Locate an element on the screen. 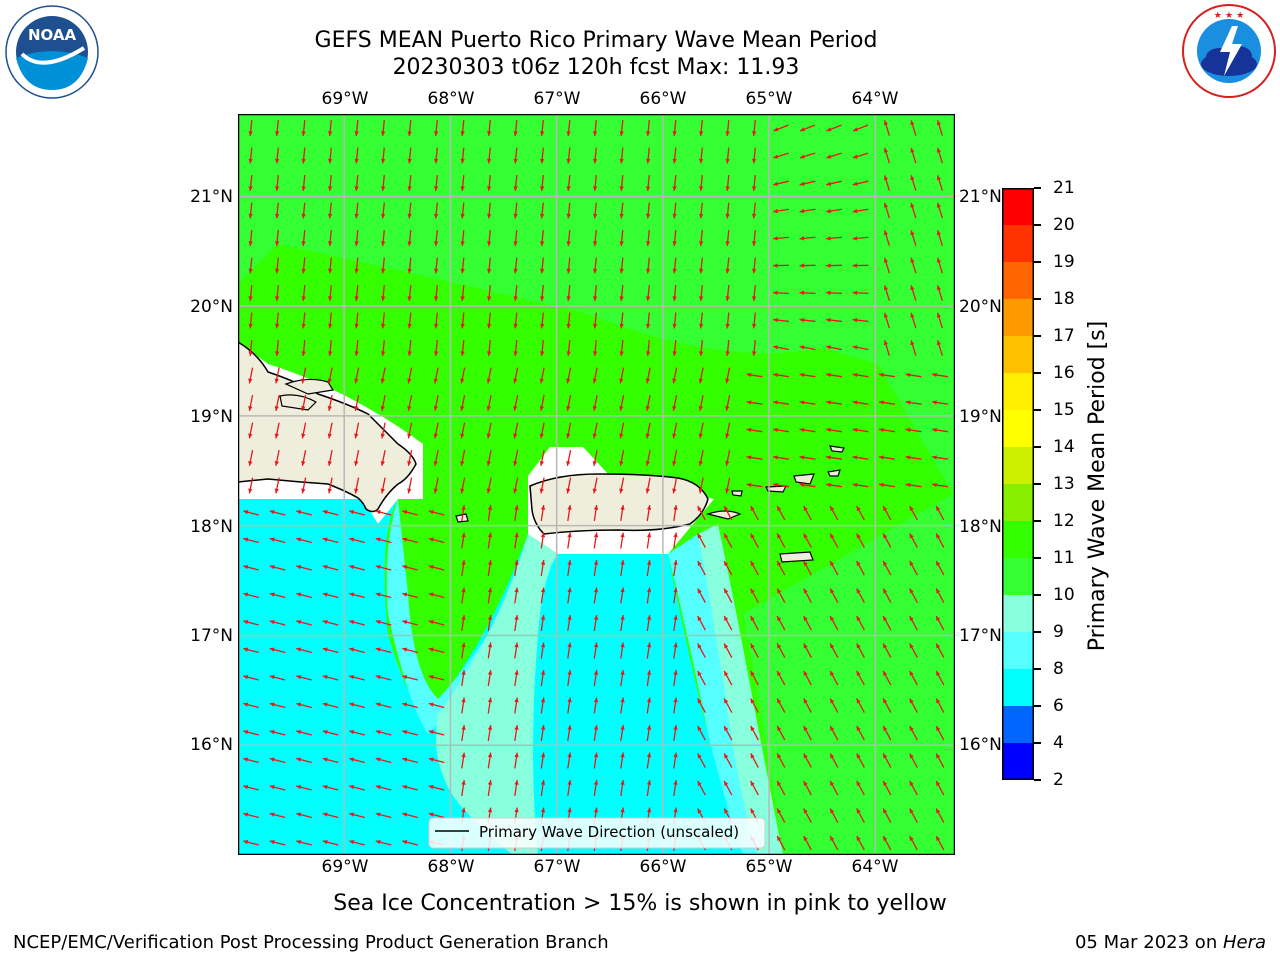 The image size is (1280, 960). period-band-9-10-east is located at coordinates (740, 689).